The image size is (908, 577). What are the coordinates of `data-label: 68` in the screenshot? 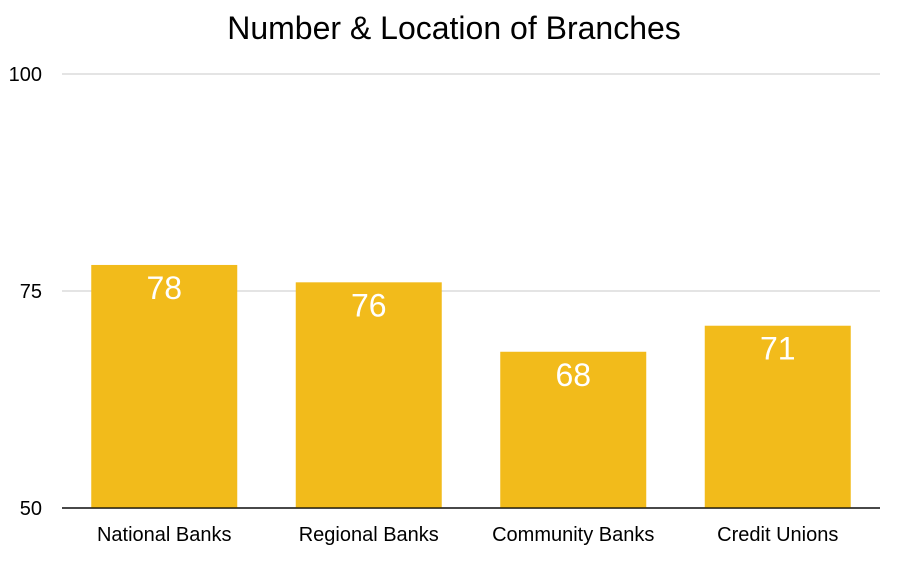 It's located at (573, 375).